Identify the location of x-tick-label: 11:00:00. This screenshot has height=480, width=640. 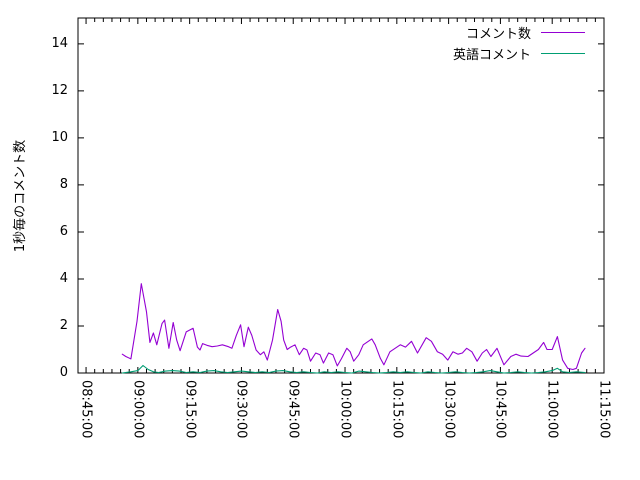
(552, 409).